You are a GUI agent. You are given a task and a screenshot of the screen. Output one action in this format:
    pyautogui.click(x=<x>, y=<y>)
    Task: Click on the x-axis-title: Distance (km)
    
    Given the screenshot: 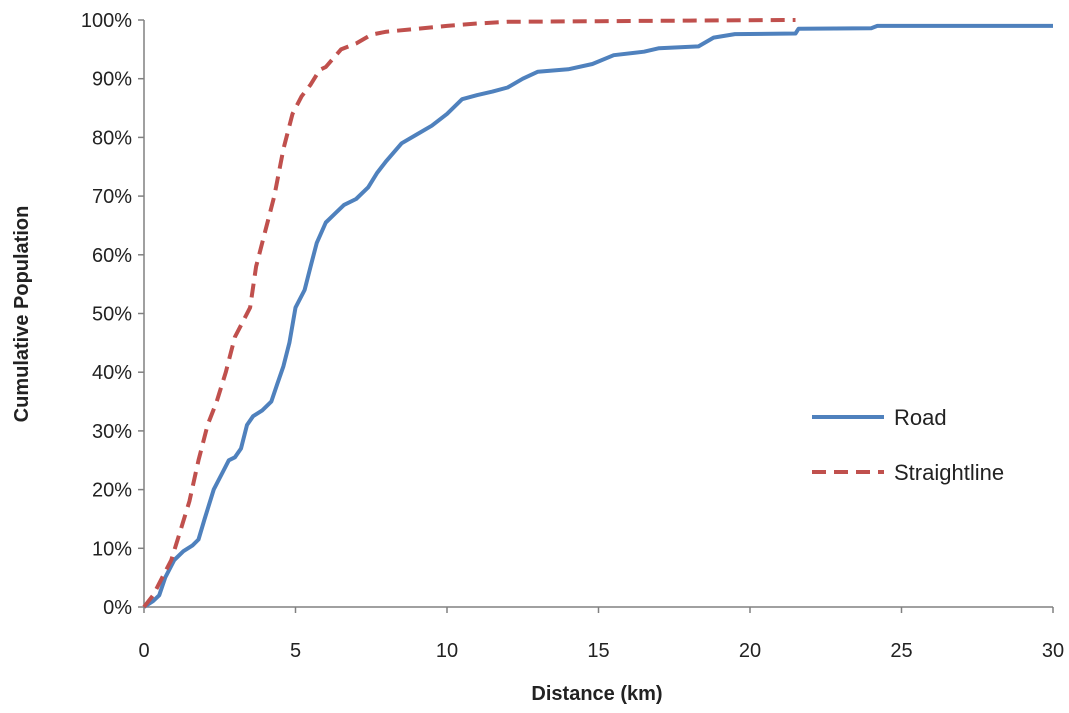 What is the action you would take?
    pyautogui.click(x=596, y=694)
    